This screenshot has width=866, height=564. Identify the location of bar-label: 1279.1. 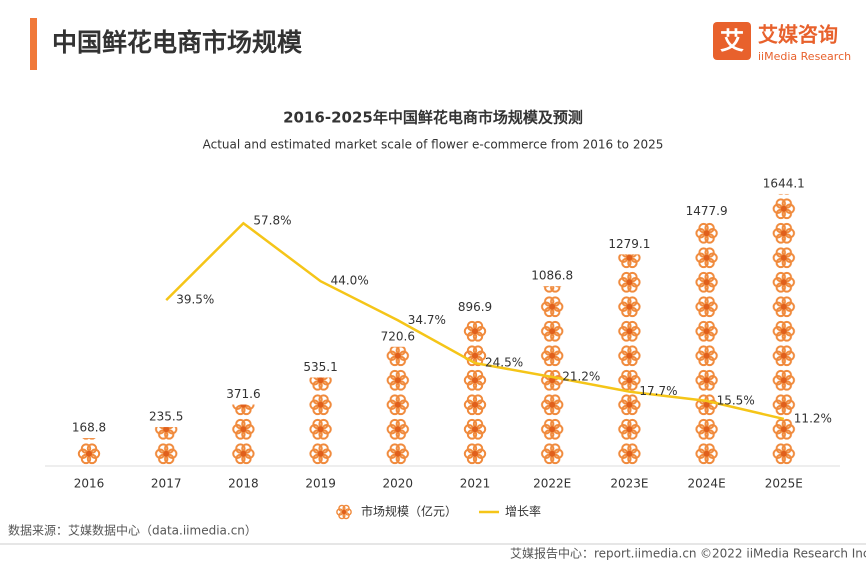
(629, 244).